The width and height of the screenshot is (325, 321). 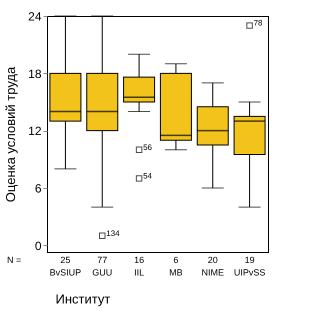 What do you see at coordinates (213, 260) in the screenshot?
I see `text: 20` at bounding box center [213, 260].